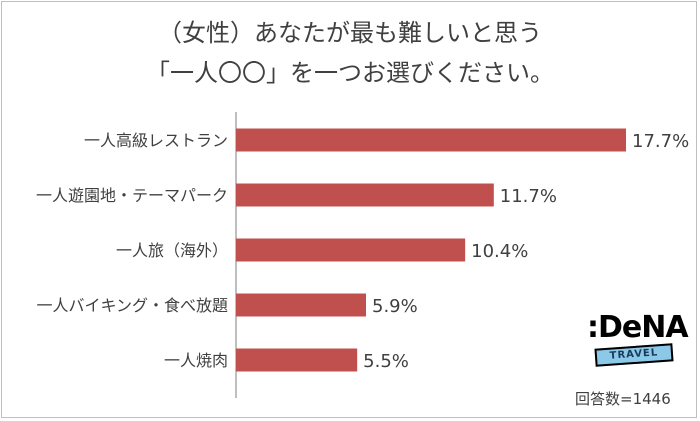 This screenshot has height=421, width=700. I want to click on data-label: 5.5%, so click(386, 361).